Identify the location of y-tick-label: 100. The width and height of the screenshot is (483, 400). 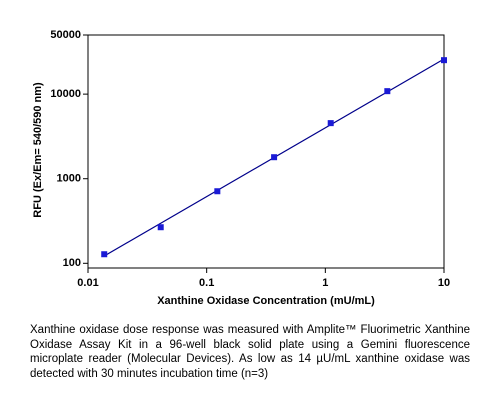
(72, 263).